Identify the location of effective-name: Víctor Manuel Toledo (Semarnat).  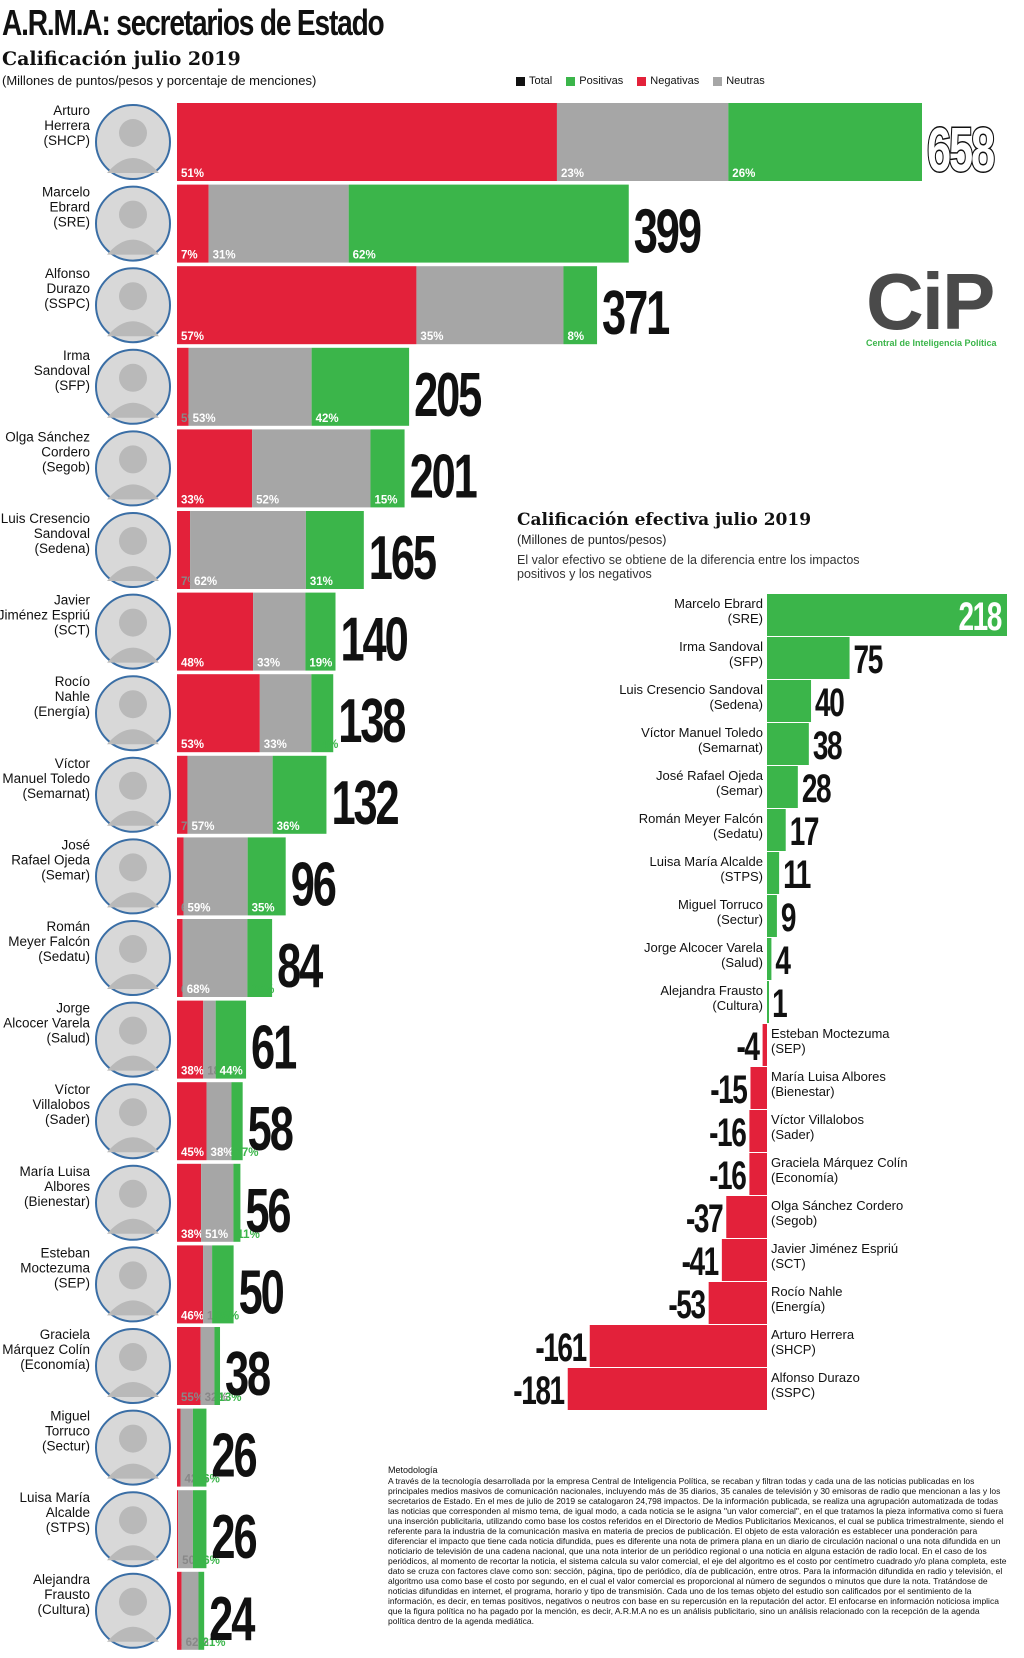
(702, 740).